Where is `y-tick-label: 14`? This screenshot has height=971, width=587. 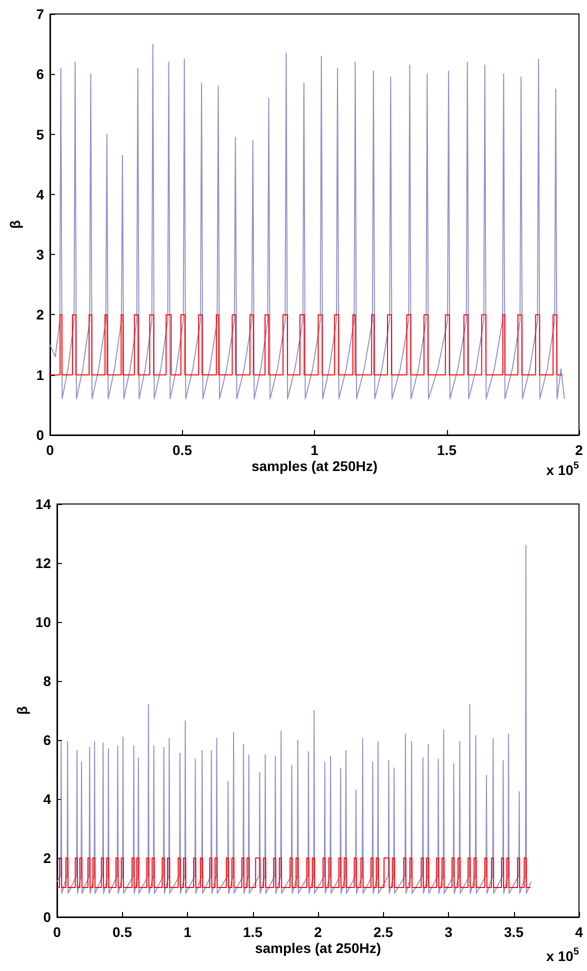
y-tick-label: 14 is located at coordinates (43, 504).